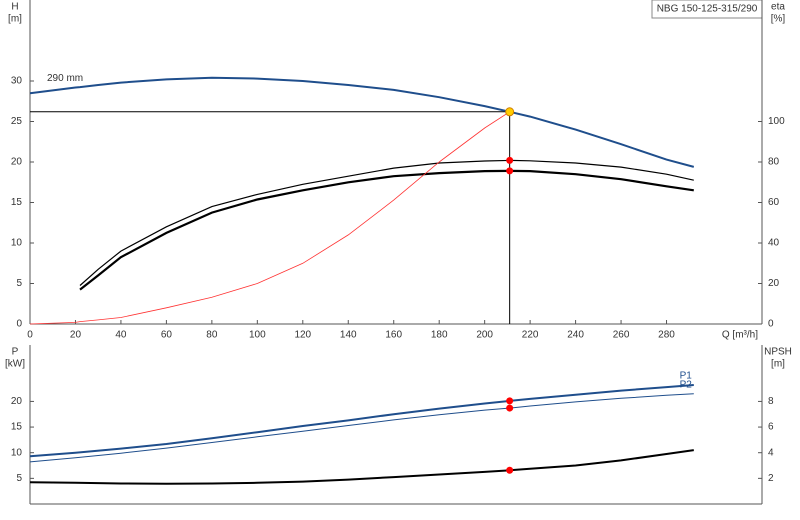  What do you see at coordinates (212, 335) in the screenshot?
I see `x-tick-label: 80` at bounding box center [212, 335].